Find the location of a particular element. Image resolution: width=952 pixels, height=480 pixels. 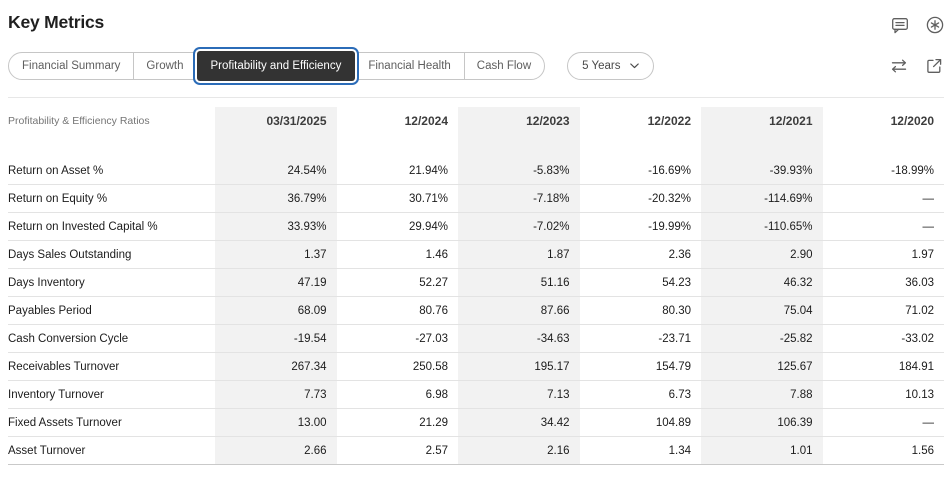

cell: 2.90 is located at coordinates (762, 254).